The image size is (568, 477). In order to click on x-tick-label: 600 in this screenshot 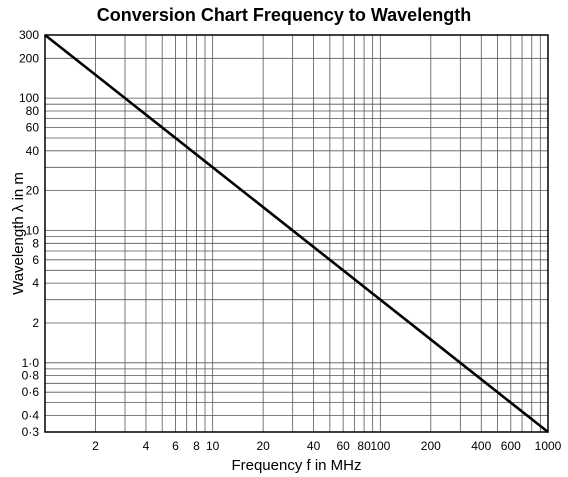, I will do `click(511, 446)`.